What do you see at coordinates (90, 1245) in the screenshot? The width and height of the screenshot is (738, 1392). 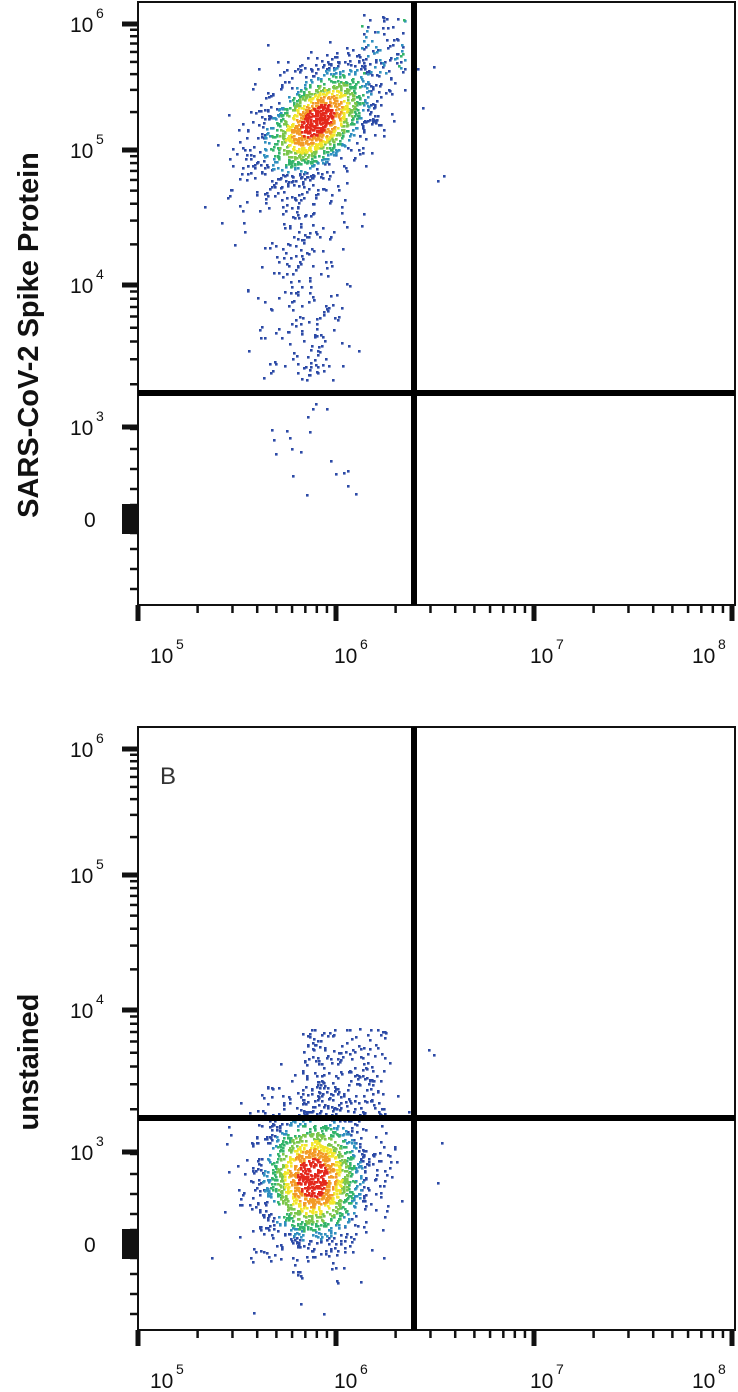 I see `y-tick-label: 0` at bounding box center [90, 1245].